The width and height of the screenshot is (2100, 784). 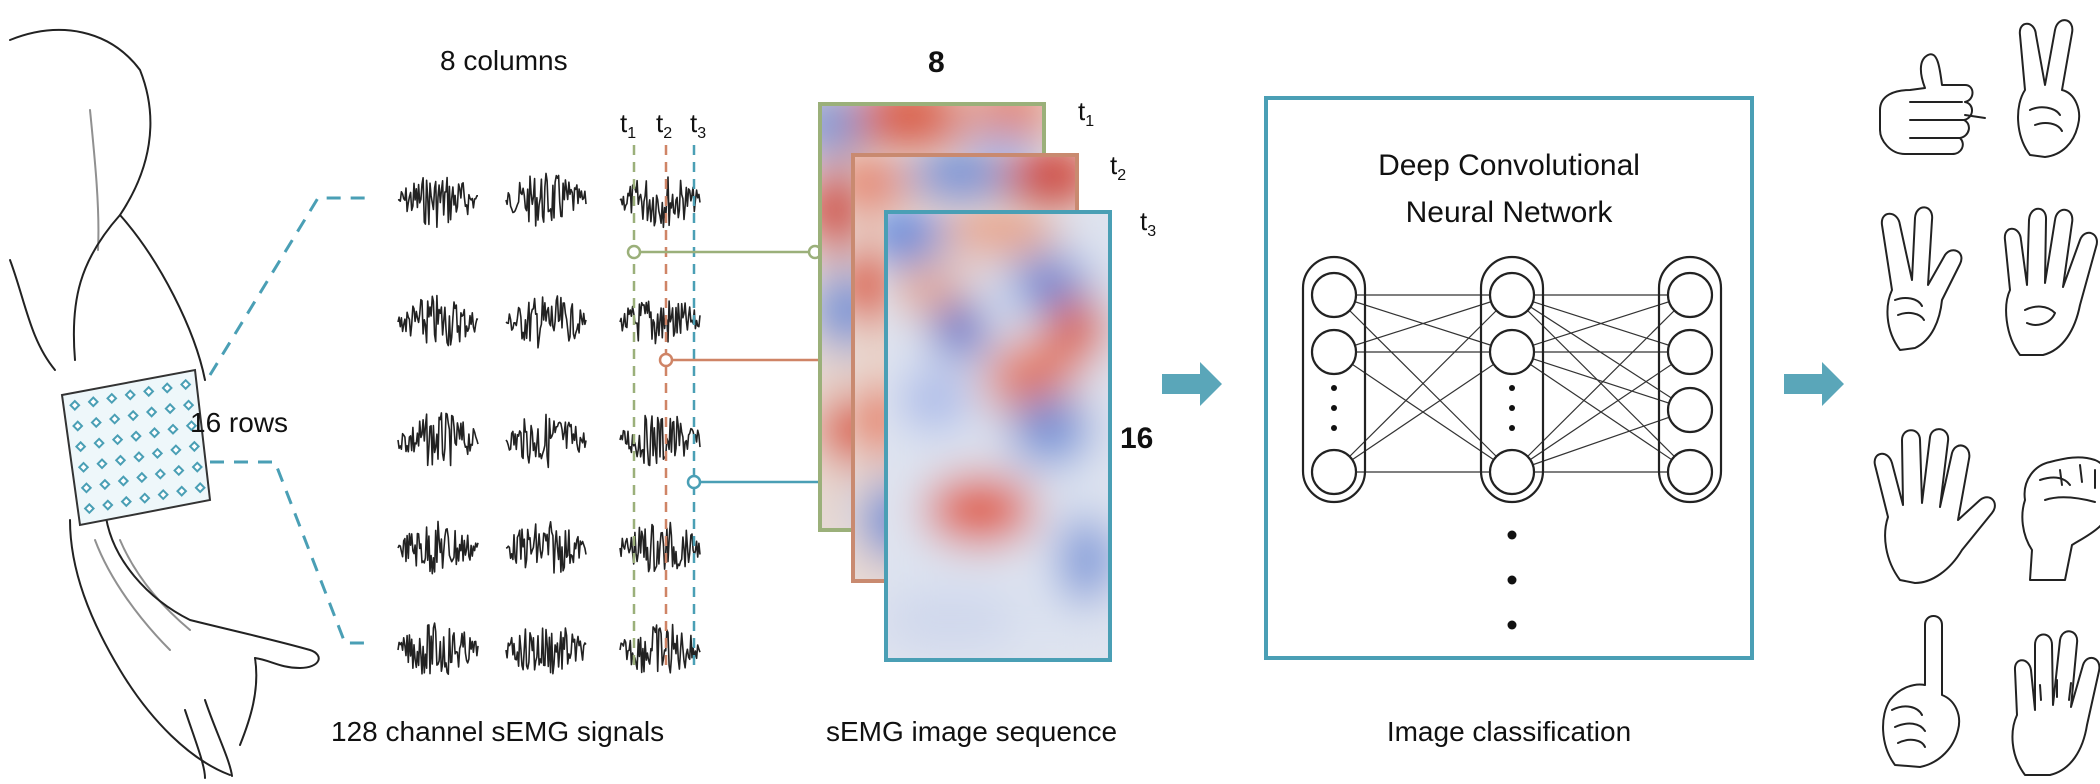 I want to click on cnn-title-line1: Deep Convolutional, so click(x=1509, y=165).